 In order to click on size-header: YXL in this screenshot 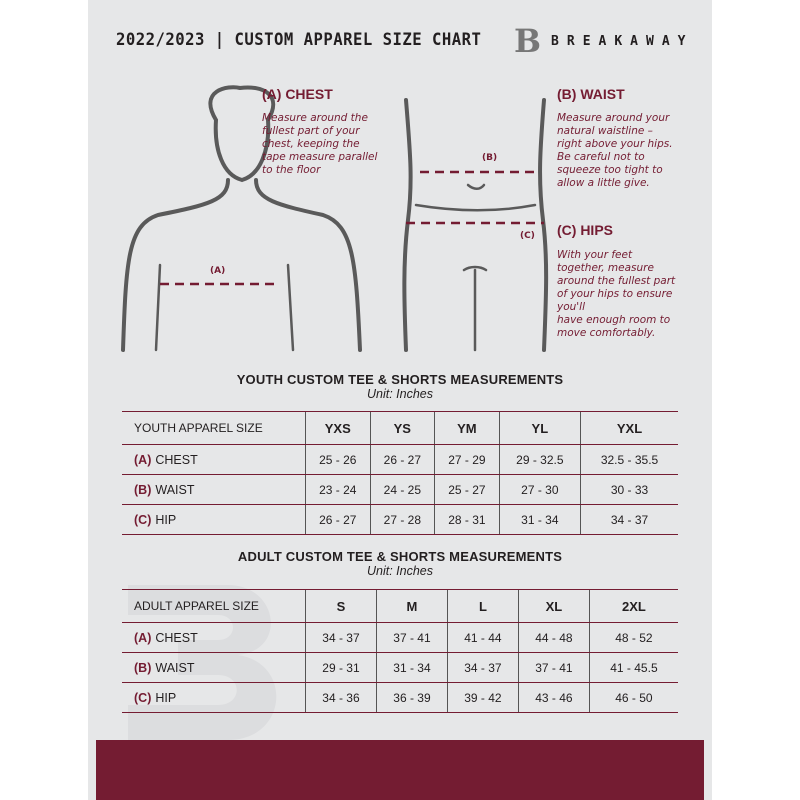, I will do `click(629, 428)`.